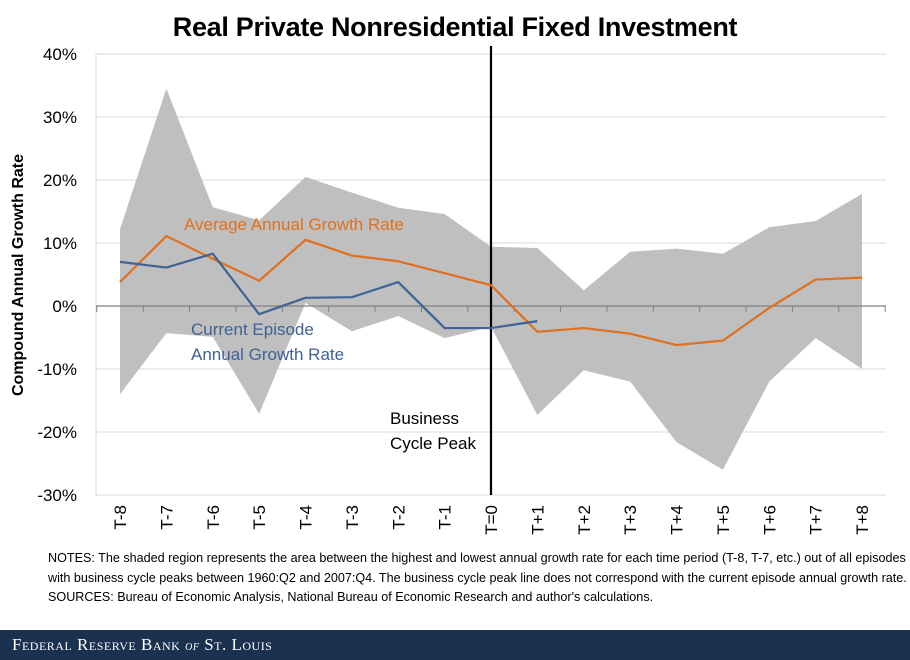  I want to click on current-series-label-line1: Current Episode, so click(252, 329).